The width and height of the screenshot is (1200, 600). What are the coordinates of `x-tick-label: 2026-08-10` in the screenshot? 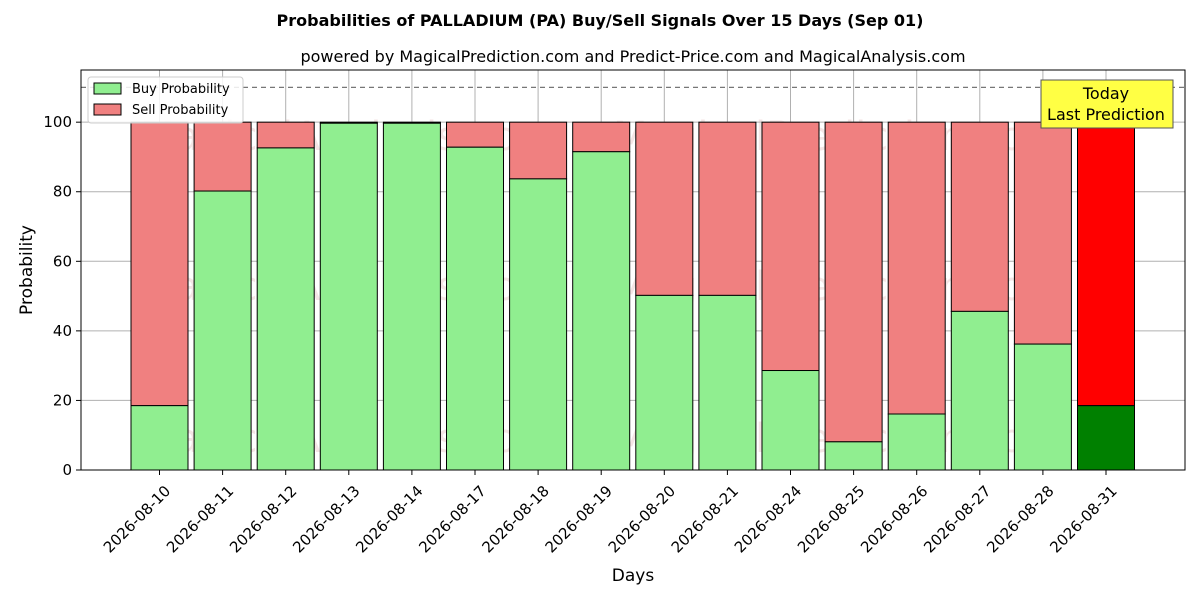 It's located at (137, 519).